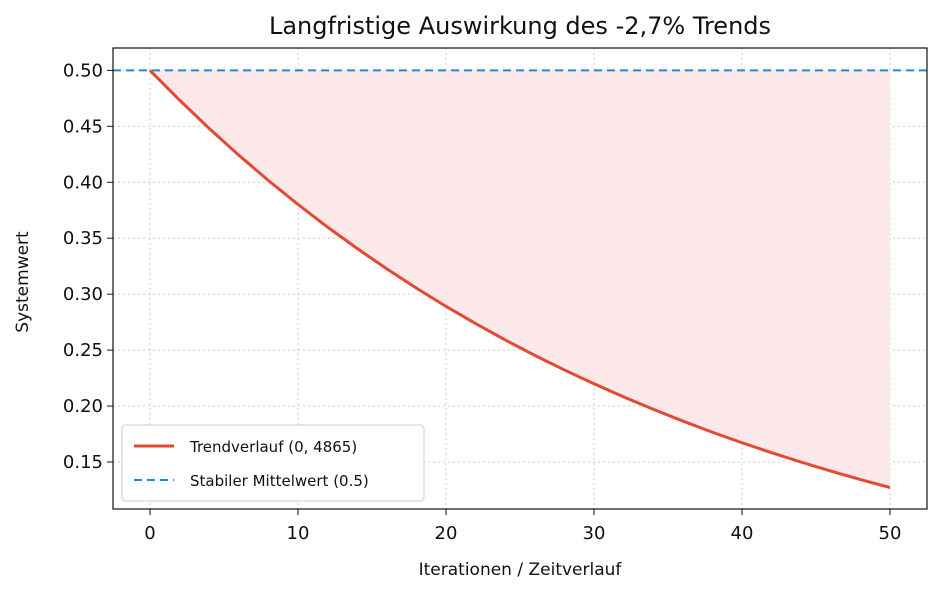 The height and width of the screenshot is (592, 941). I want to click on legend-box, so click(273, 463).